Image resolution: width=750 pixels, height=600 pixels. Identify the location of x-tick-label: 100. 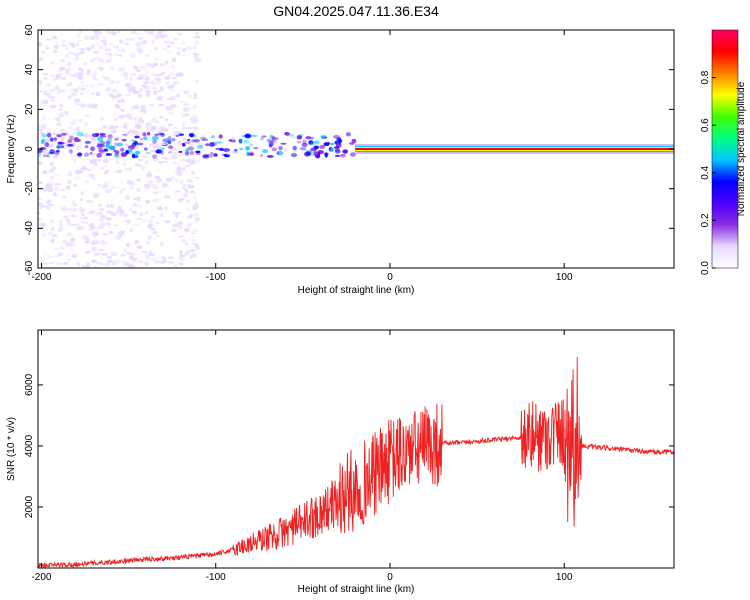
(564, 577).